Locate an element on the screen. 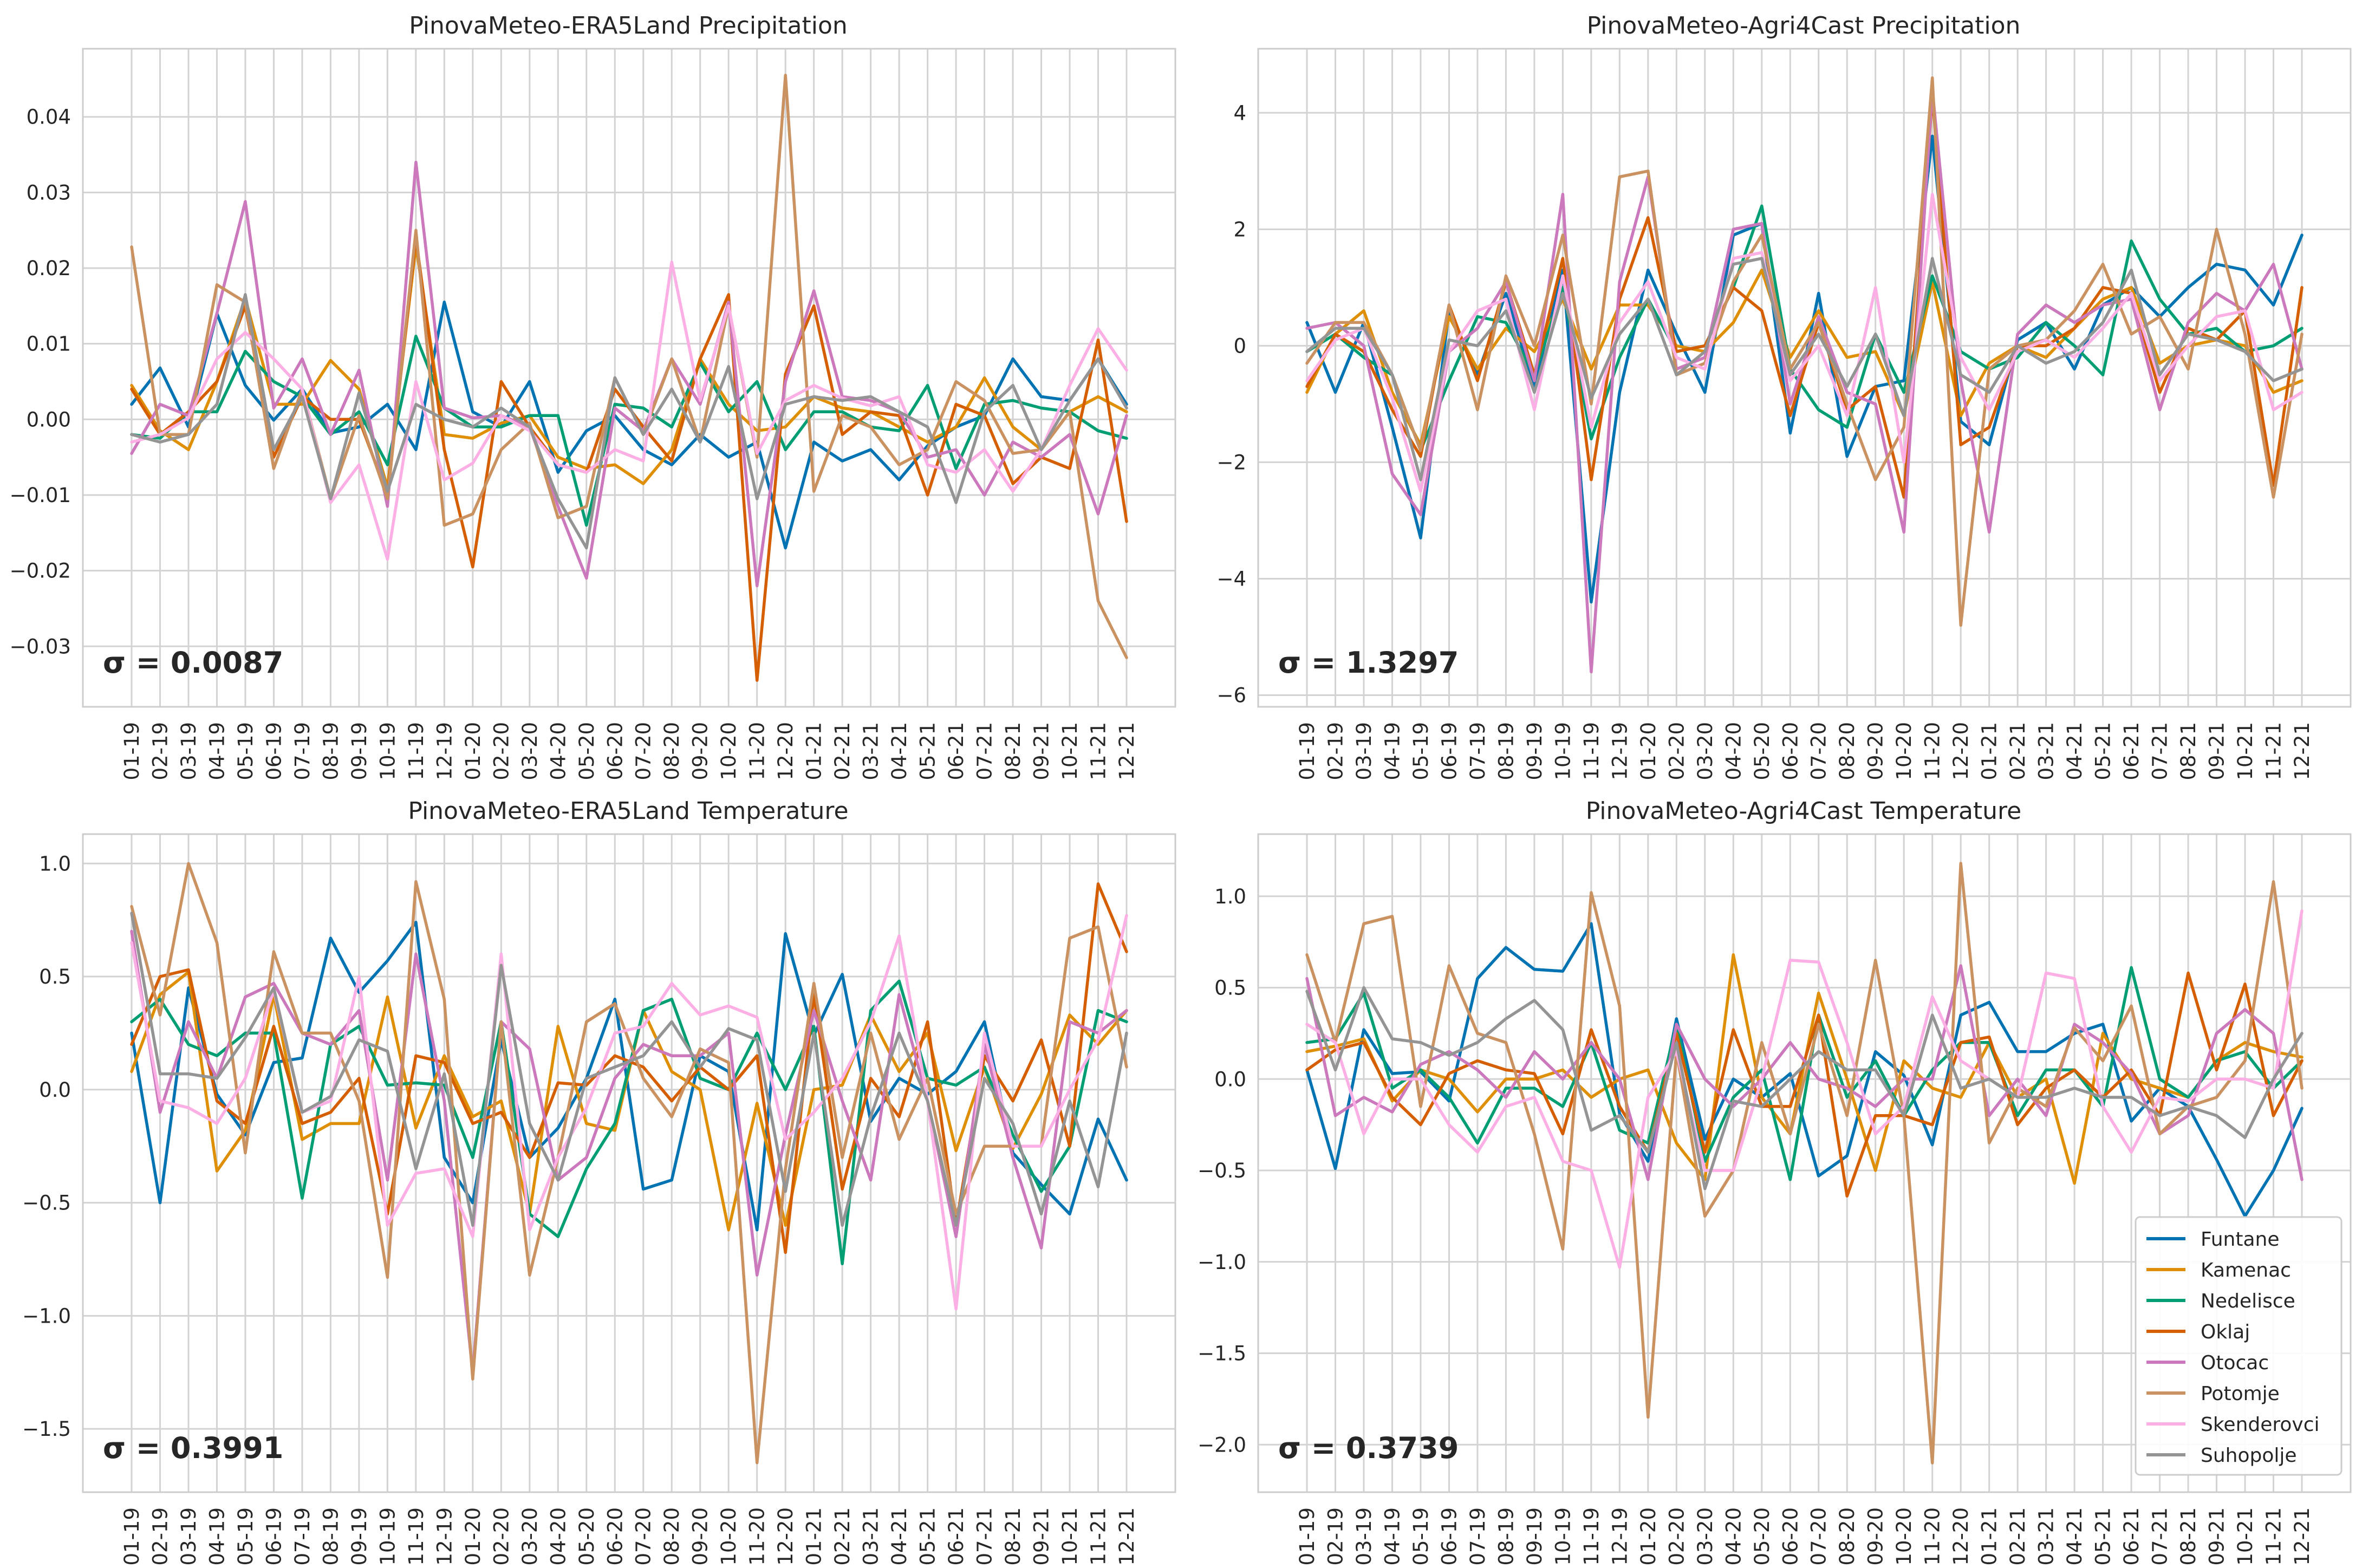 The image size is (2362, 1568). x-tick-label: 04-20 is located at coordinates (558, 751).